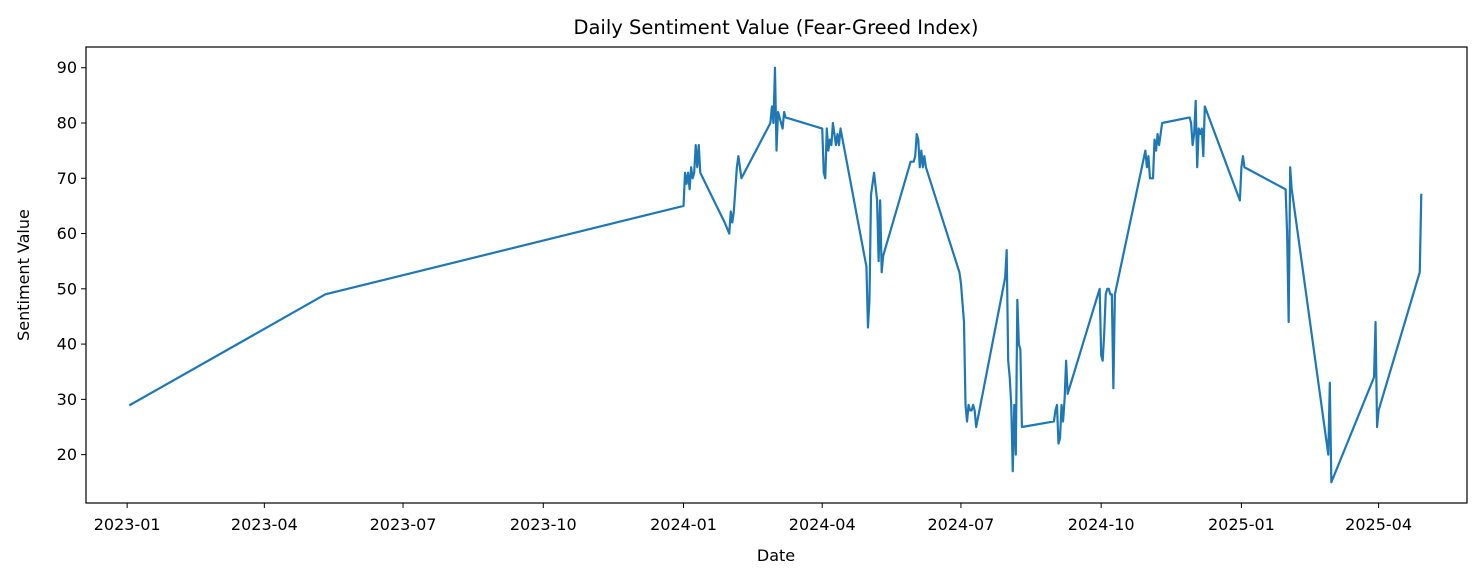 This screenshot has width=1484, height=581. What do you see at coordinates (776, 555) in the screenshot?
I see `x-axis-label: Date` at bounding box center [776, 555].